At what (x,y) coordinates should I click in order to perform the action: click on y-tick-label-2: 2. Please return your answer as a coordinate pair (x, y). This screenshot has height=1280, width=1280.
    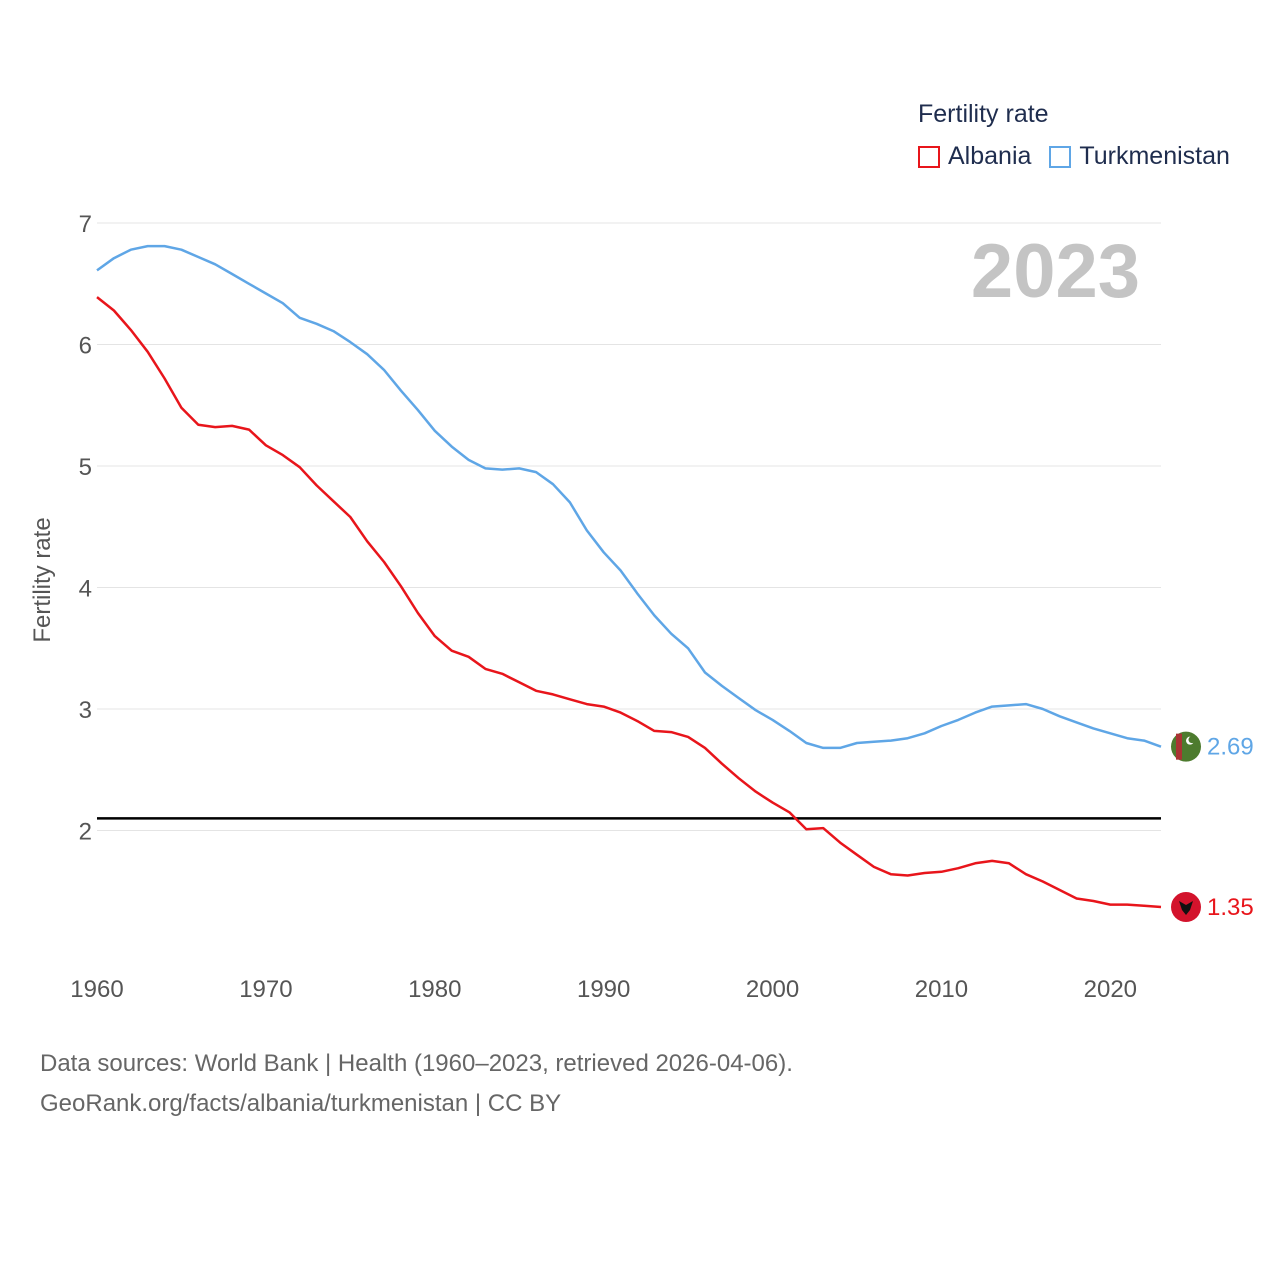
    Looking at the image, I should click on (85, 832).